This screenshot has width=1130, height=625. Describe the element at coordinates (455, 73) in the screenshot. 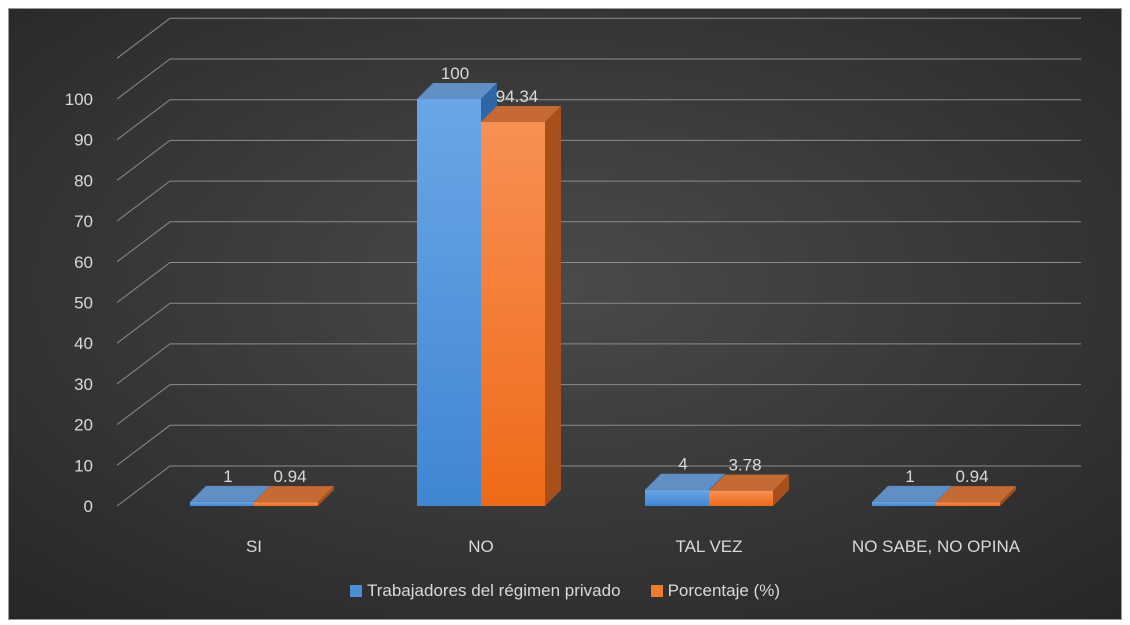

I see `data-label: 100` at that location.